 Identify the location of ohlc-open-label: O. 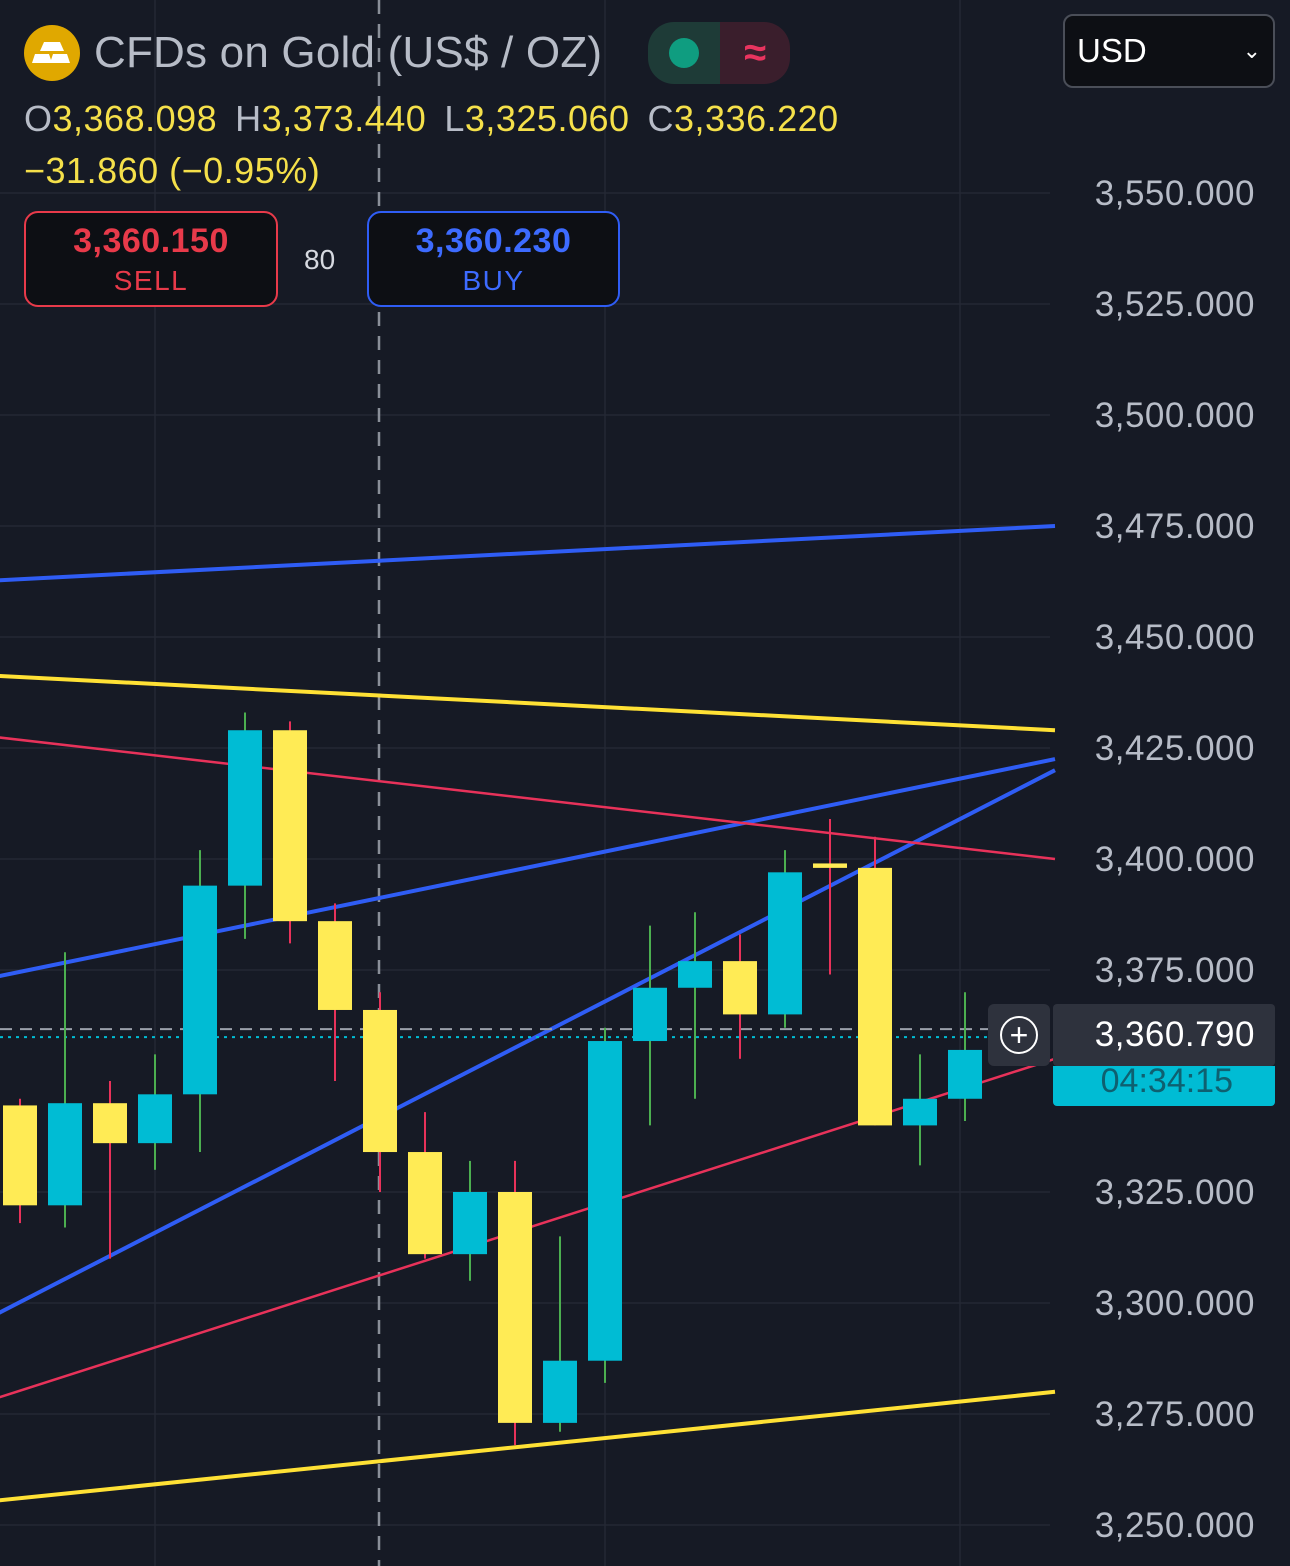
(38, 118).